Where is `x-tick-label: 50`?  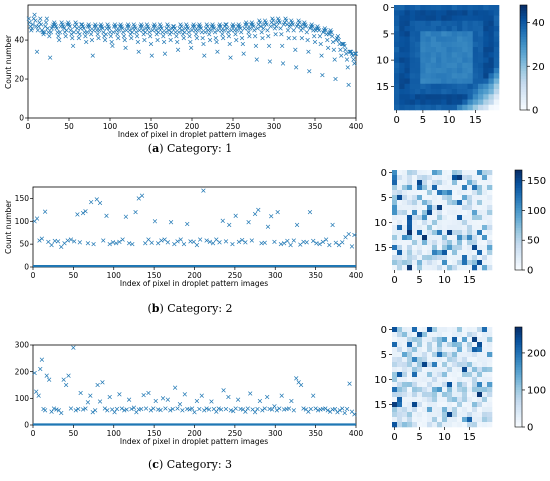
x-tick-label: 50 is located at coordinates (69, 126).